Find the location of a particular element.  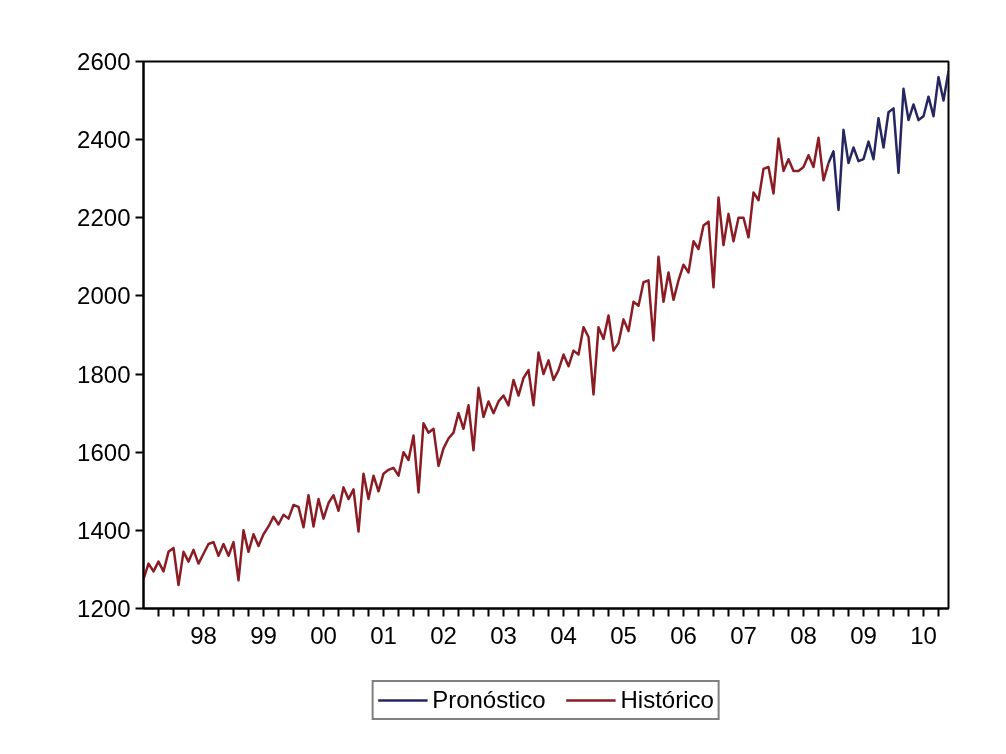

y-tick-label: 1400 is located at coordinates (104, 530).